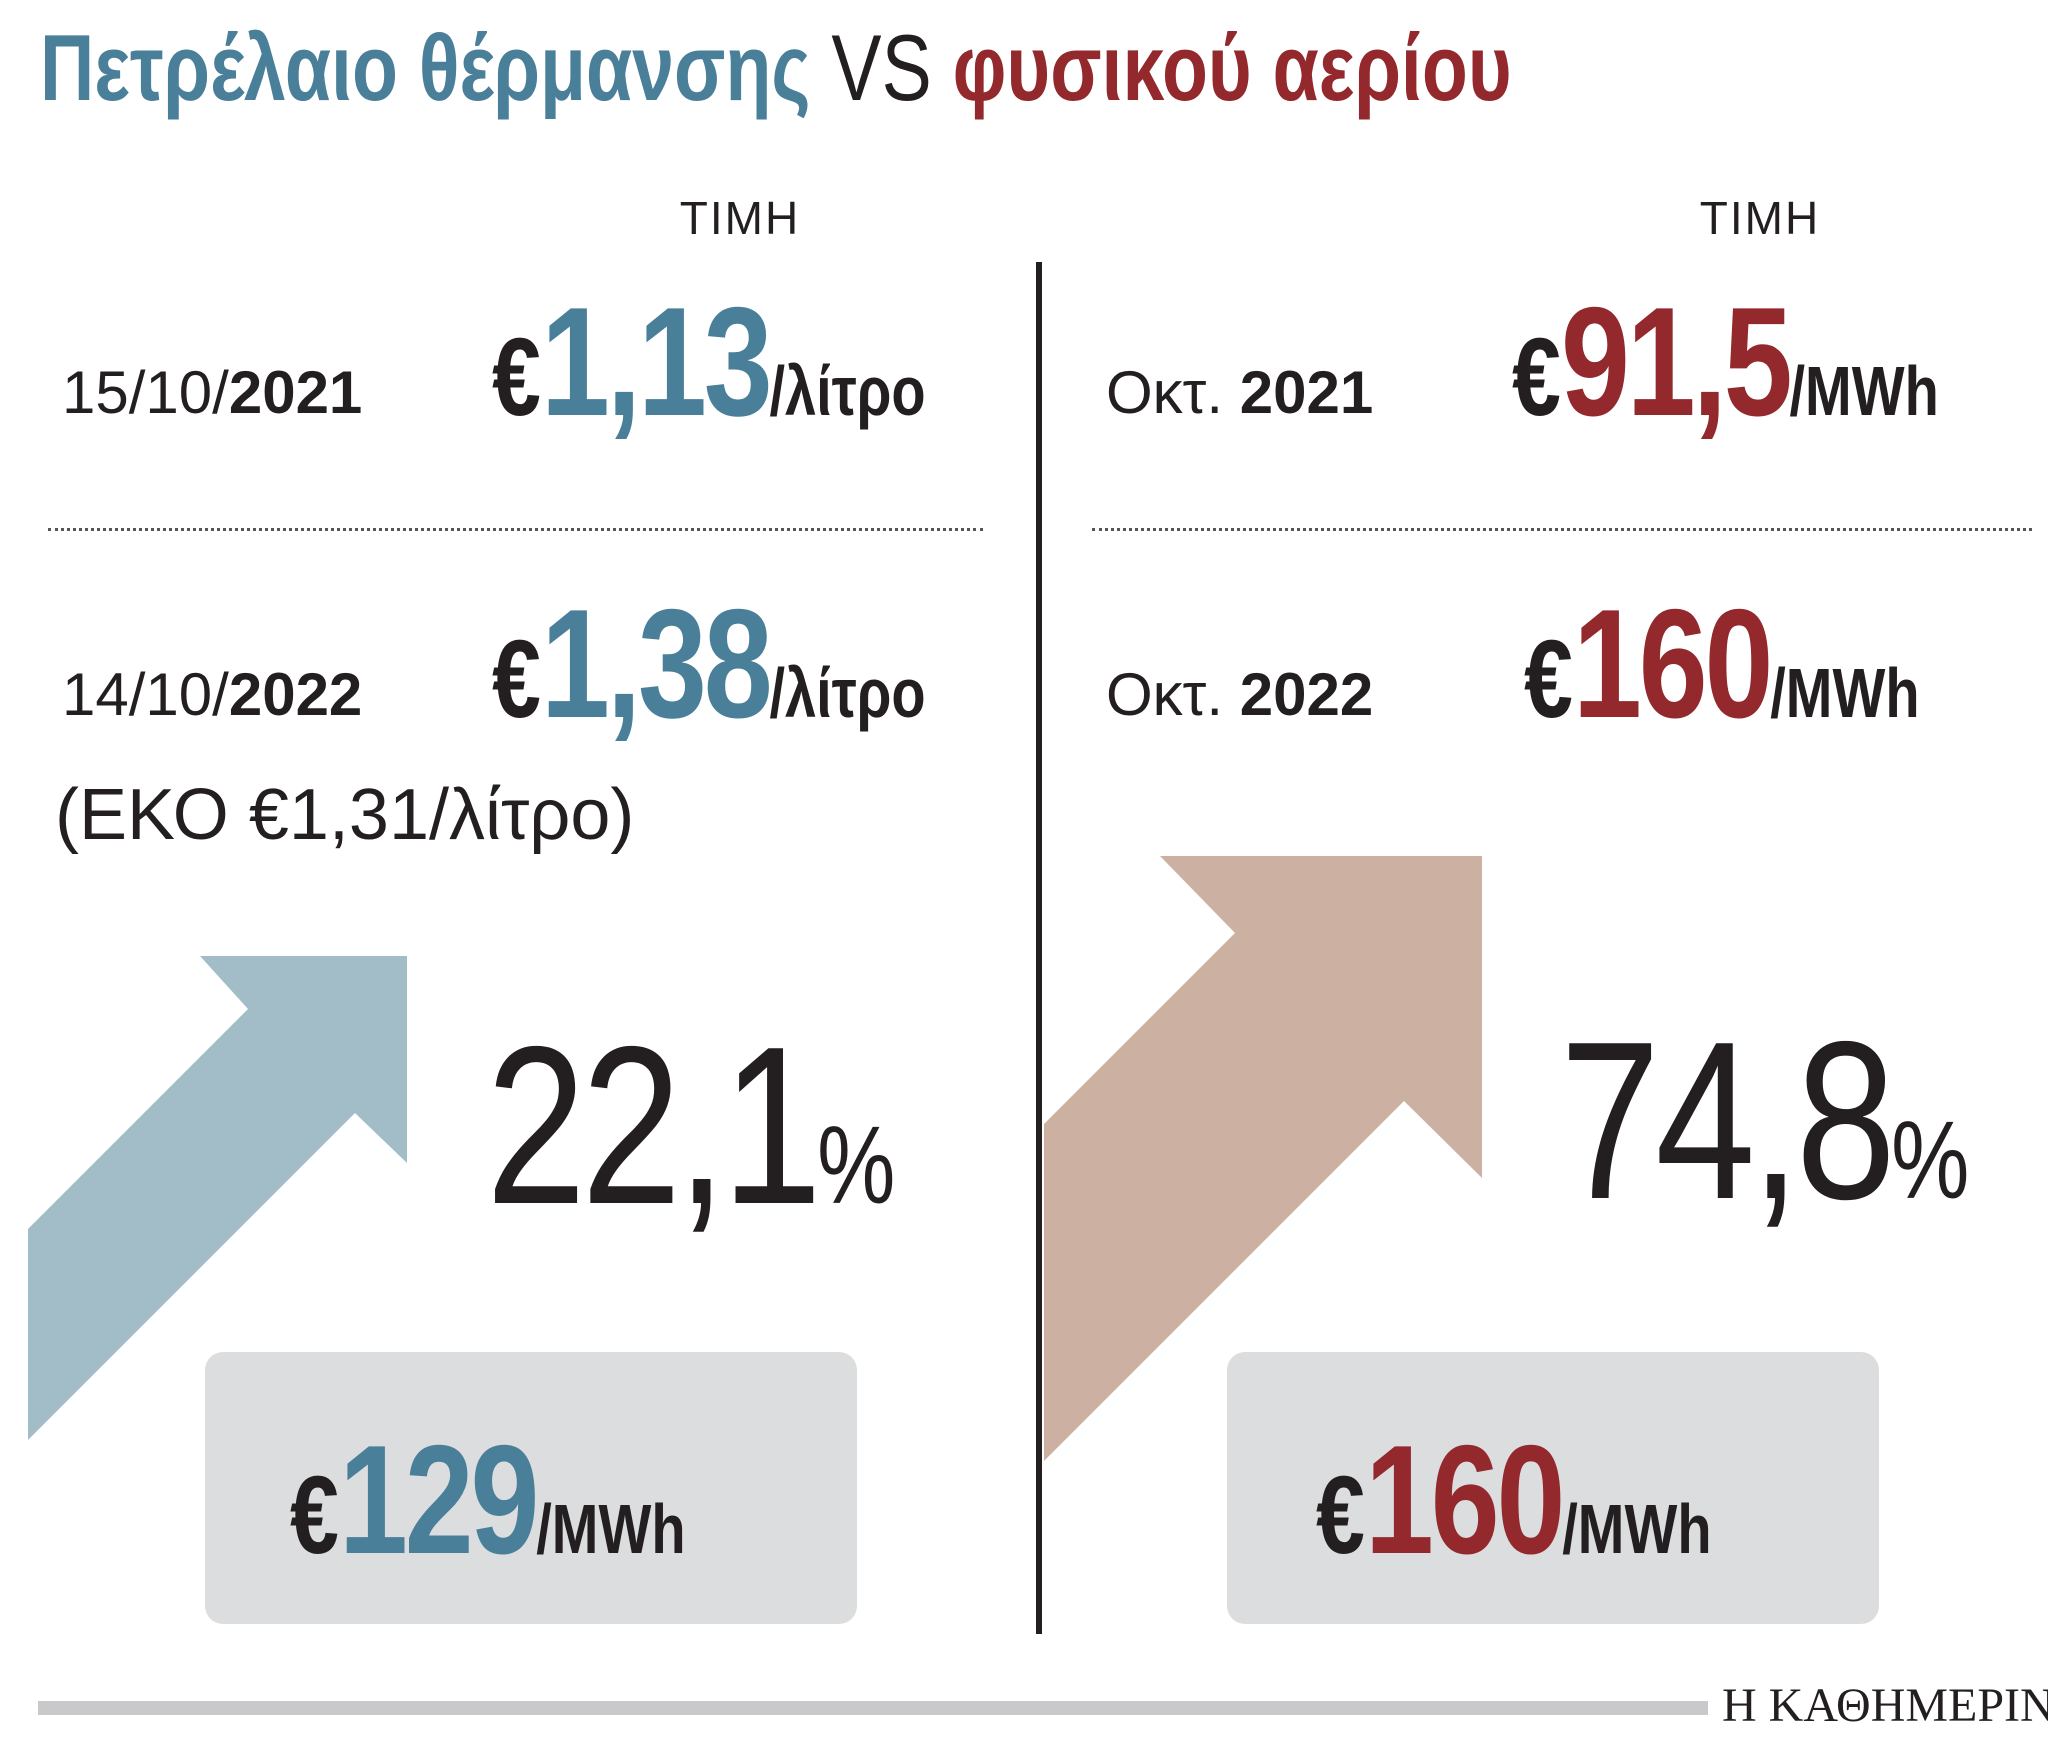  I want to click on left-mwh-unit: /MWh, so click(611, 1529).